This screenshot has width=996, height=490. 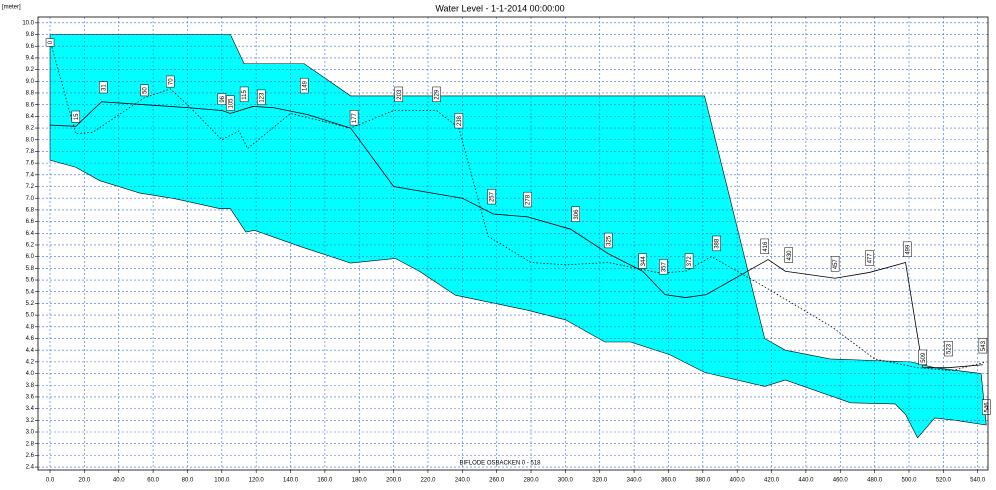 I want to click on chainage-label: 509, so click(x=922, y=357).